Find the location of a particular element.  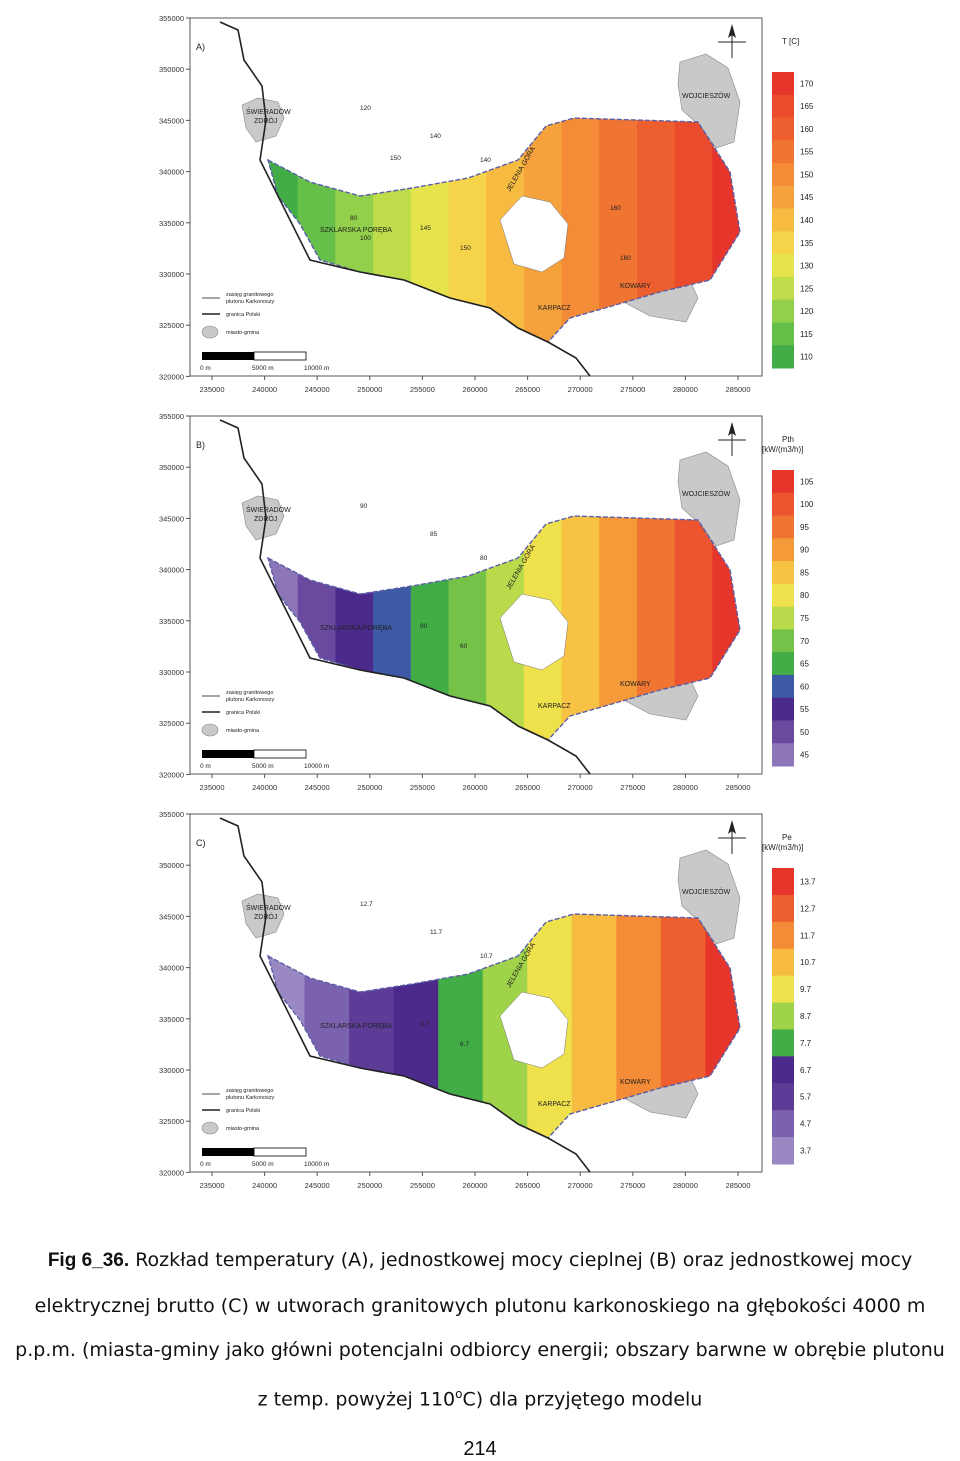

x-tick-label: 270000 is located at coordinates (580, 787).